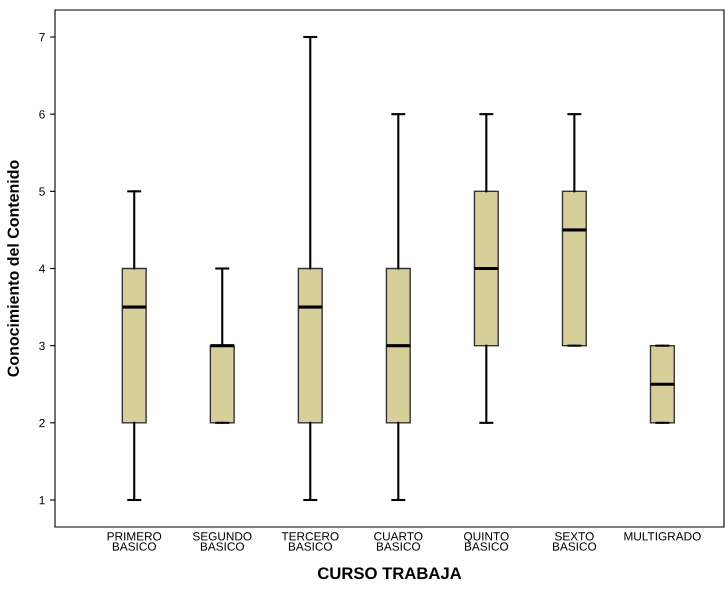 Image resolution: width=725 pixels, height=592 pixels. What do you see at coordinates (42, 37) in the screenshot?
I see `y-tick-label: 7` at bounding box center [42, 37].